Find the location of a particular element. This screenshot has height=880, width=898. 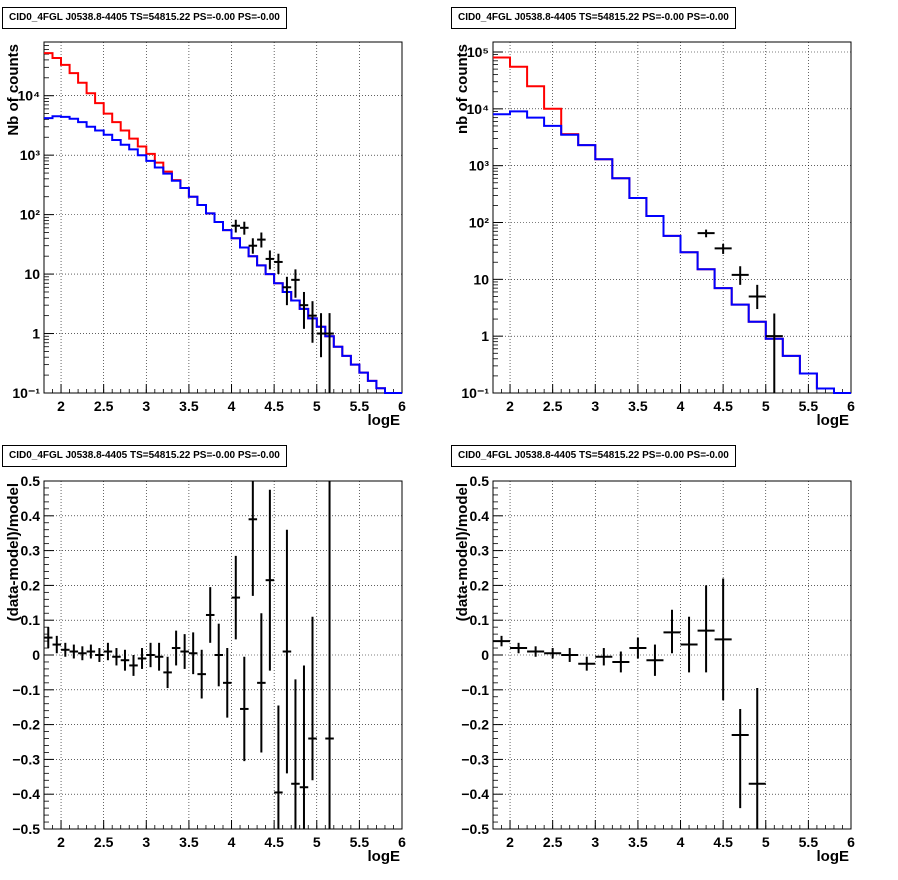

y-axis-label: Nb of counts is located at coordinates (13, 90).